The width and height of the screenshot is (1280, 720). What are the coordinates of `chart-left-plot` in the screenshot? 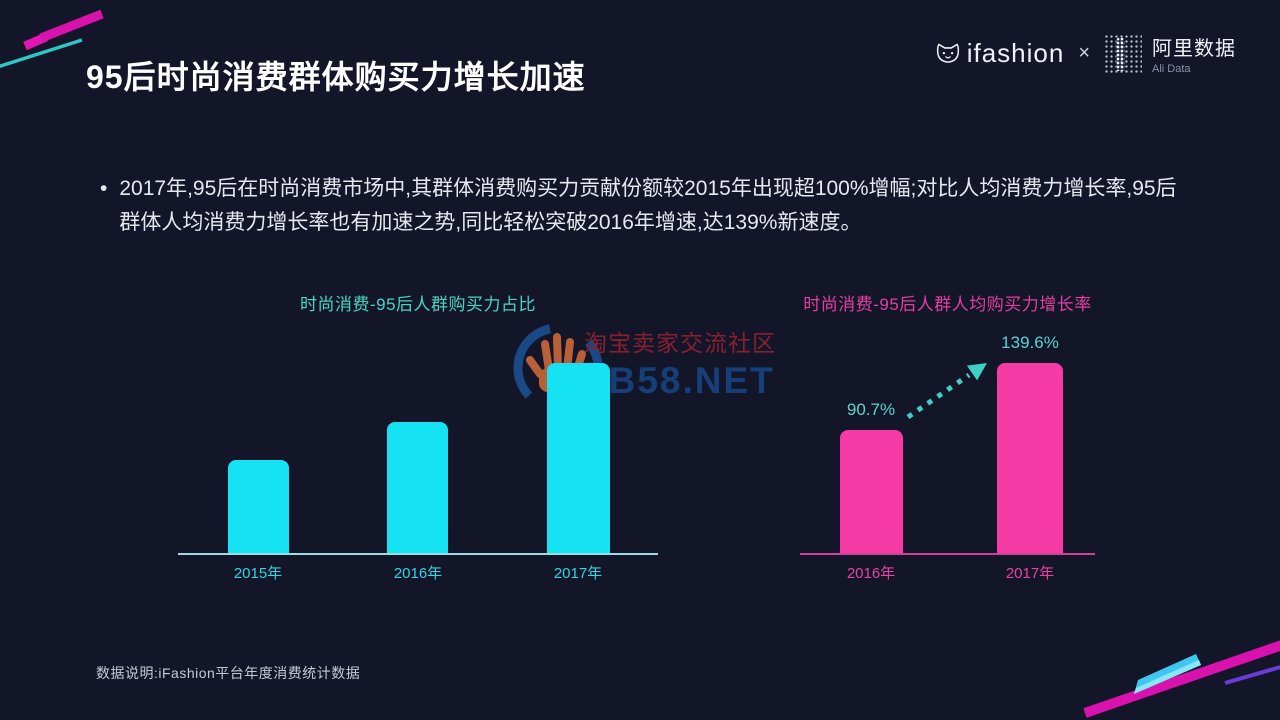 It's located at (418, 421).